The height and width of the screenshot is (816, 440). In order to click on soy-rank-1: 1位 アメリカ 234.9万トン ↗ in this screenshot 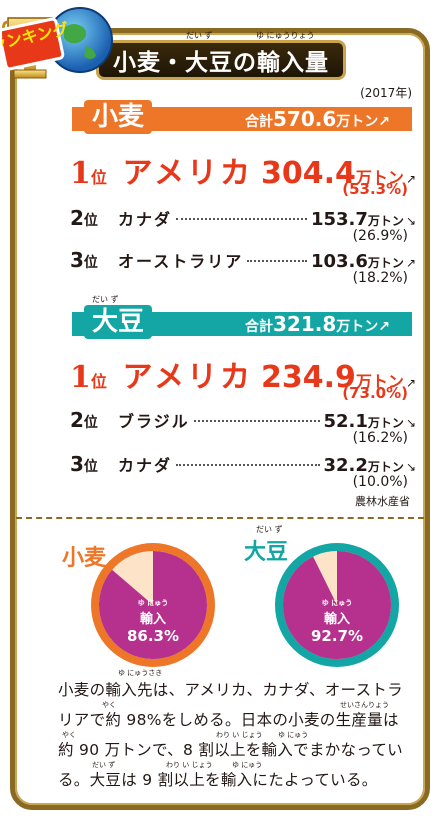, I will do `click(243, 374)`.